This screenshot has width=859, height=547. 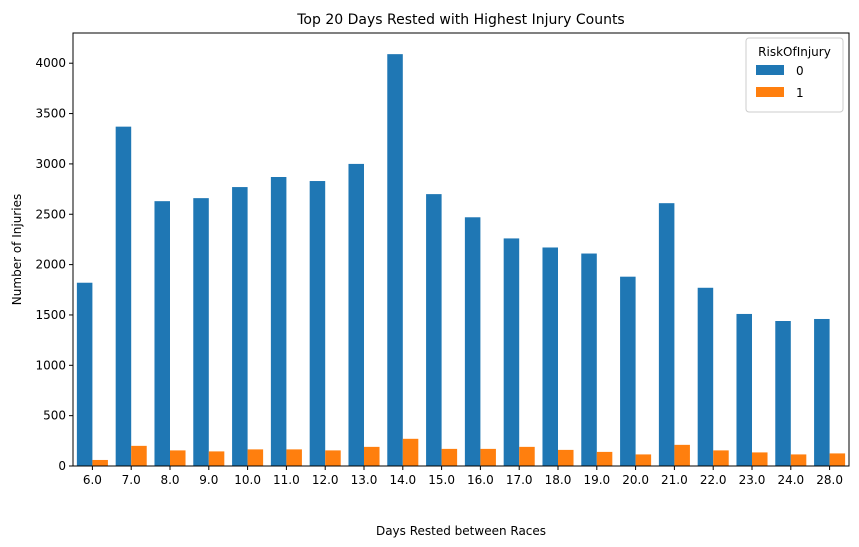 What do you see at coordinates (247, 480) in the screenshot?
I see `x-tick-label: 10.0` at bounding box center [247, 480].